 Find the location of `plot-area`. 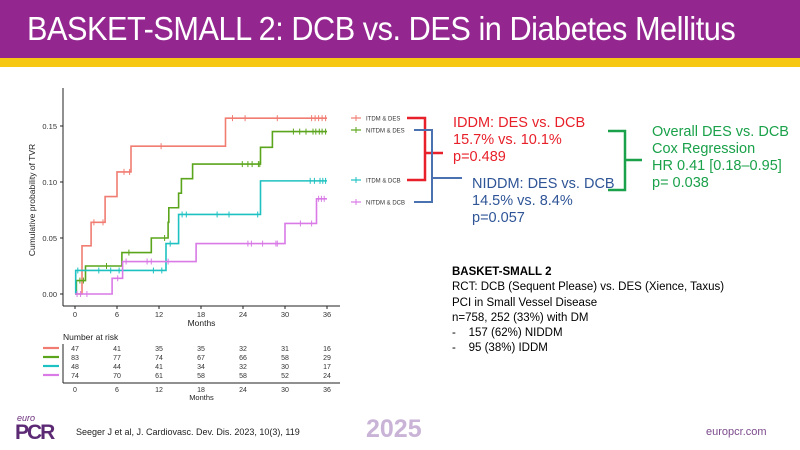

plot-area is located at coordinates (200, 206).